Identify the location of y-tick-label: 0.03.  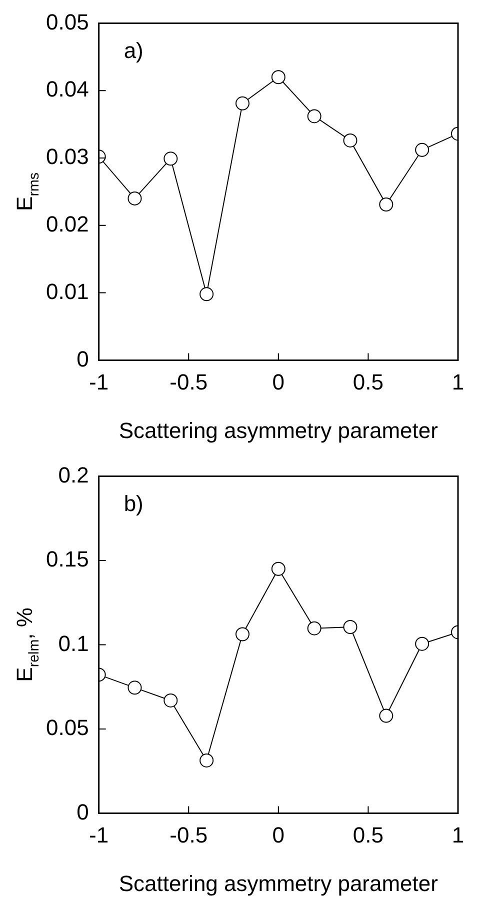
(67, 157).